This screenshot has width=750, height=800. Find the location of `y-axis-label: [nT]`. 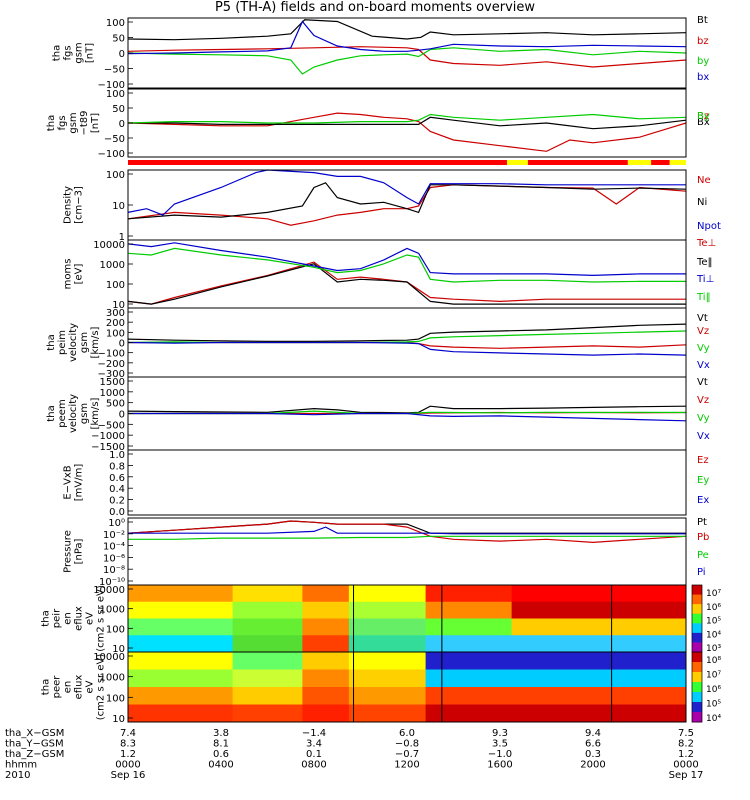

y-axis-label: [nT] is located at coordinates (90, 53).